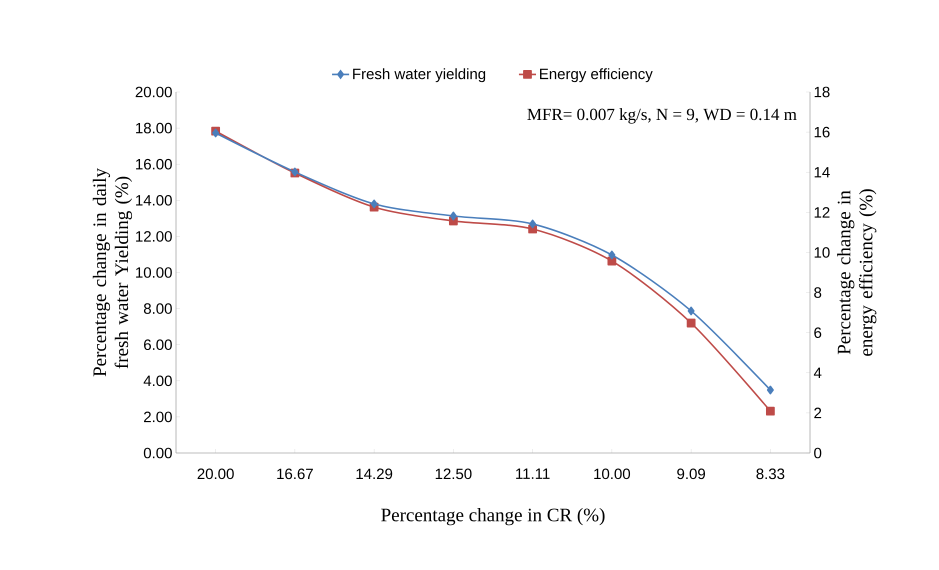 This screenshot has height=570, width=939. What do you see at coordinates (158, 417) in the screenshot?
I see `y-tick-label: 2.00` at bounding box center [158, 417].